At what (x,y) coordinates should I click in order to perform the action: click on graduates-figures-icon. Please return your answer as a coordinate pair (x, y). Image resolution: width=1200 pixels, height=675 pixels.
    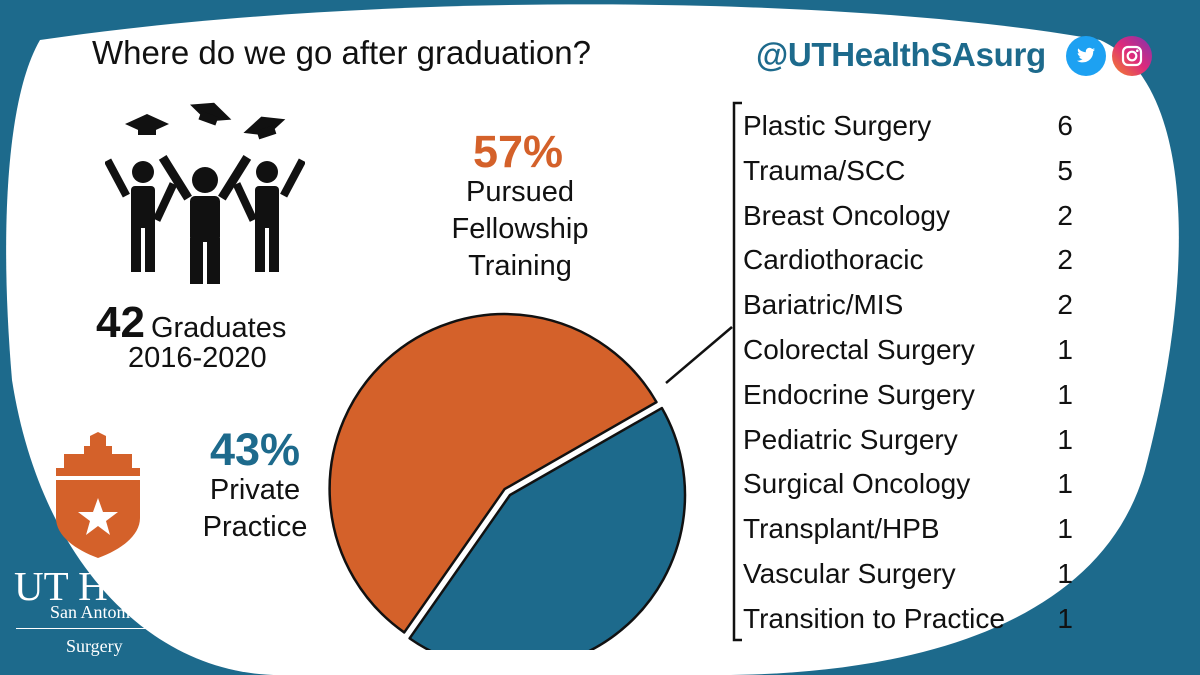
    Looking at the image, I should click on (205, 193).